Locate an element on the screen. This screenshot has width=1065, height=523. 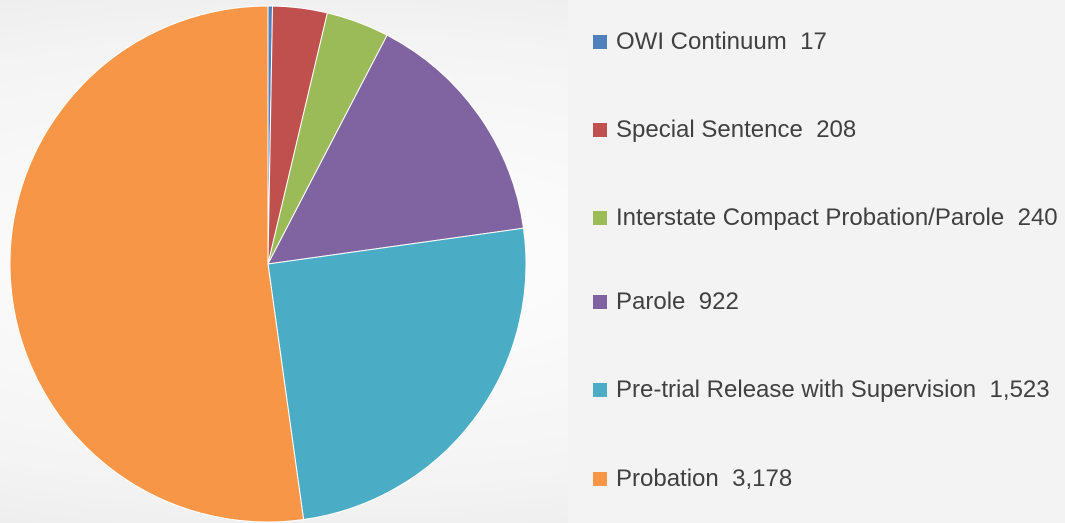
legend-value: 17 is located at coordinates (813, 41).